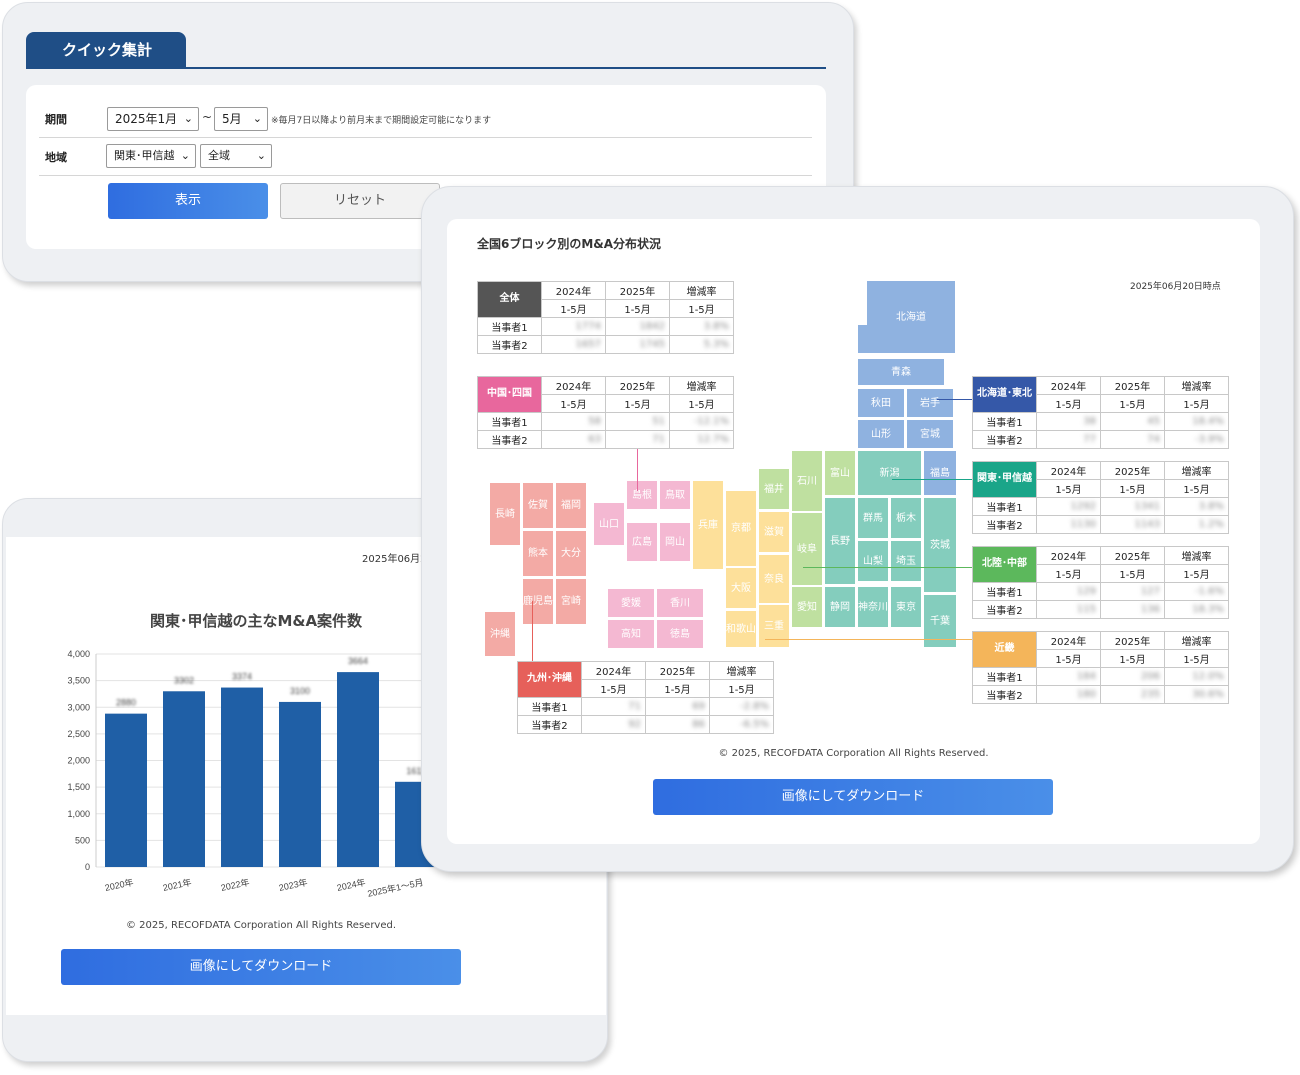 This screenshot has width=1300, height=1075. Describe the element at coordinates (873, 561) in the screenshot. I see `prefecture-tile: 山梨` at that location.